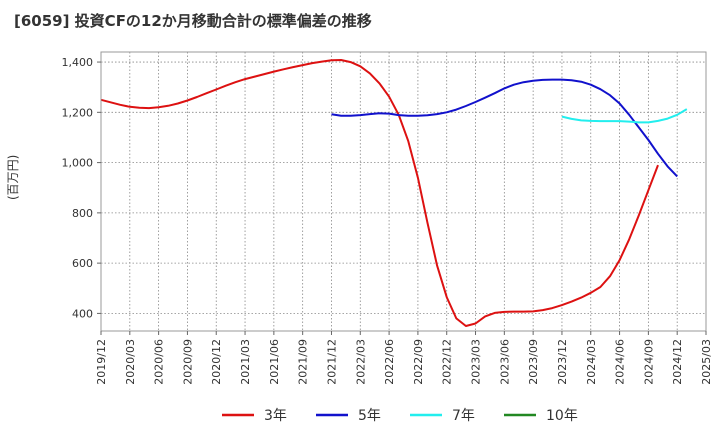 Image resolution: width=720 pixels, height=440 pixels. What do you see at coordinates (82, 213) in the screenshot?
I see `y-tick-label: 800` at bounding box center [82, 213].